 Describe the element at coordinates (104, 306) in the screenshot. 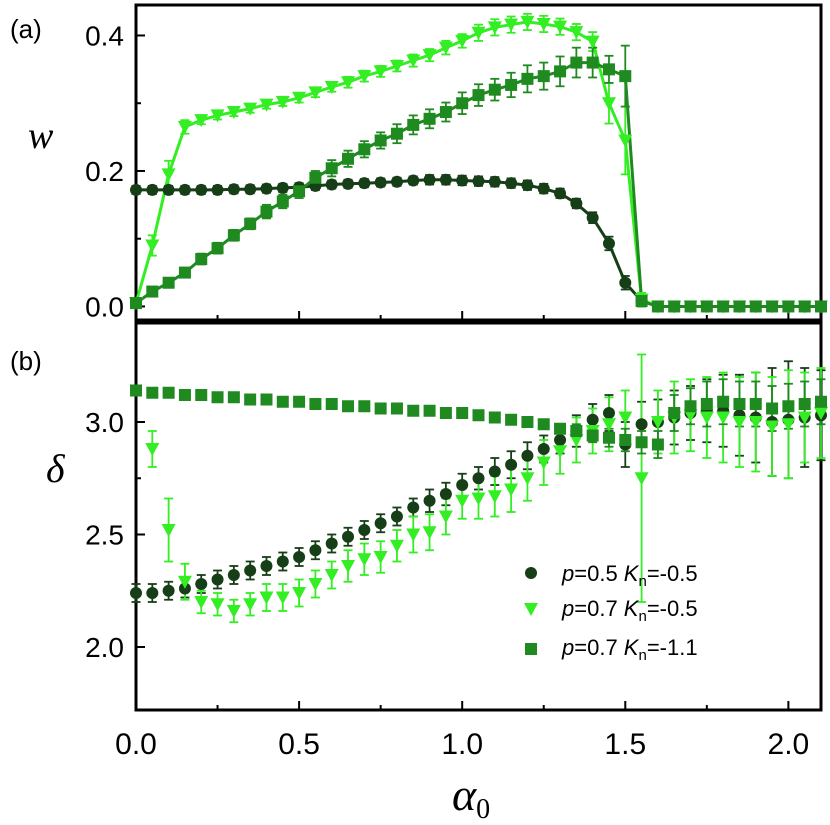

I see `panel-a-y-tick-label: 0.0` at that location.